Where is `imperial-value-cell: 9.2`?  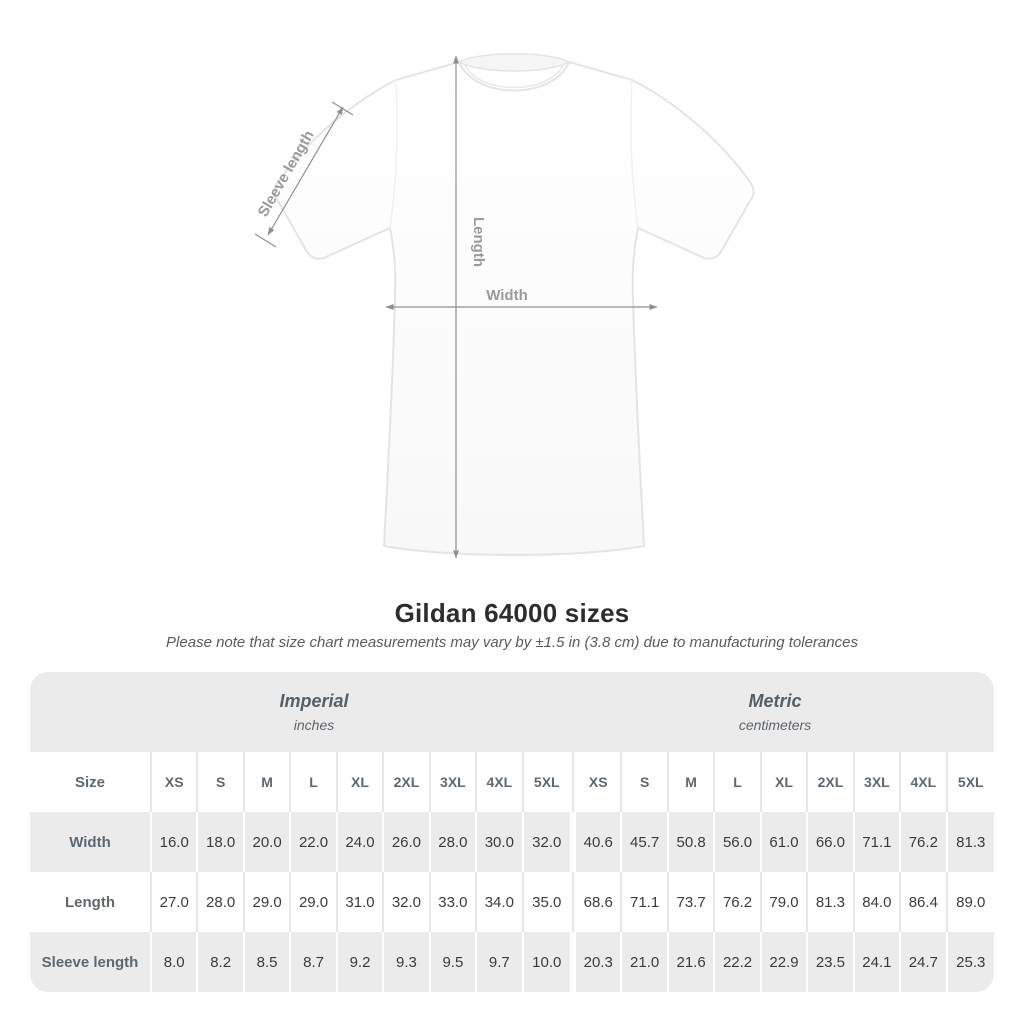
imperial-value-cell: 9.2 is located at coordinates (361, 962).